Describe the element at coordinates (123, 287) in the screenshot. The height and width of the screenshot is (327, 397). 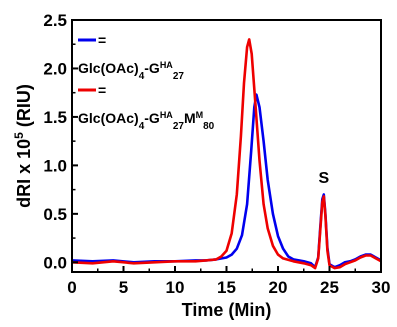
I see `x-tick-label: 5` at that location.